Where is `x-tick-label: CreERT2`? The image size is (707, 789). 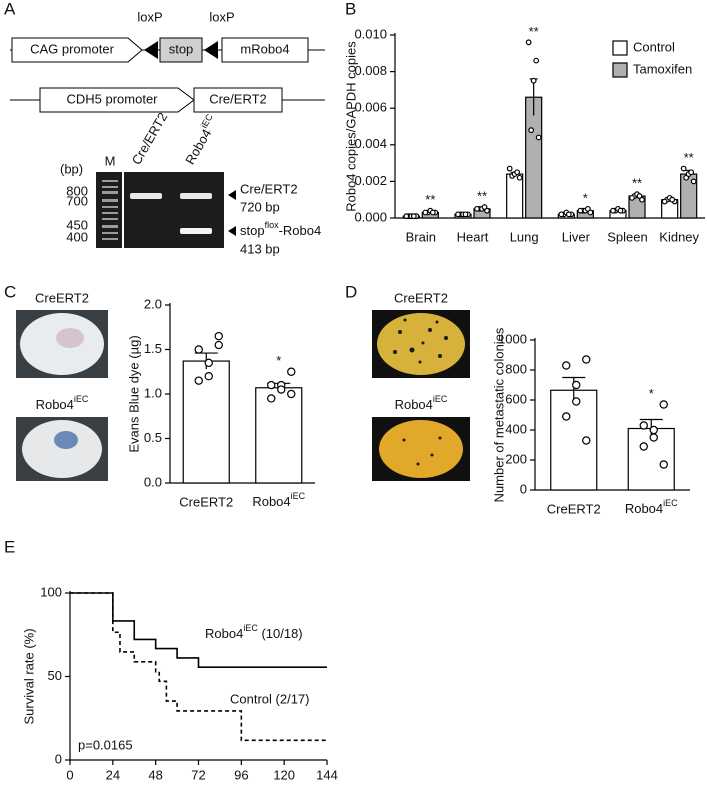
x-tick-label: CreERT2 is located at coordinates (574, 508).